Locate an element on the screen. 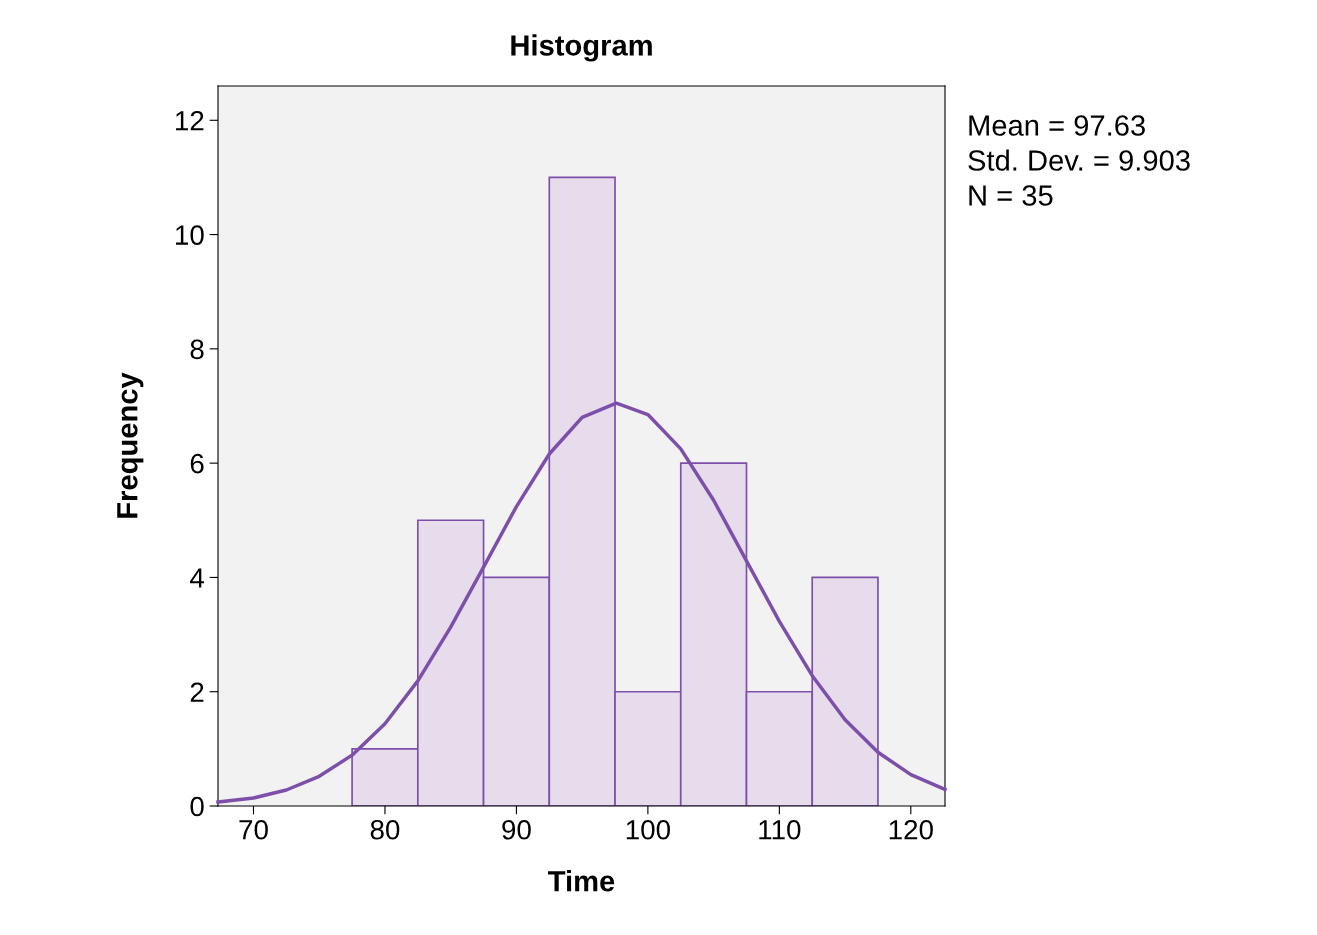 This screenshot has width=1317, height=935. y-tick-label: 10 is located at coordinates (190, 235).